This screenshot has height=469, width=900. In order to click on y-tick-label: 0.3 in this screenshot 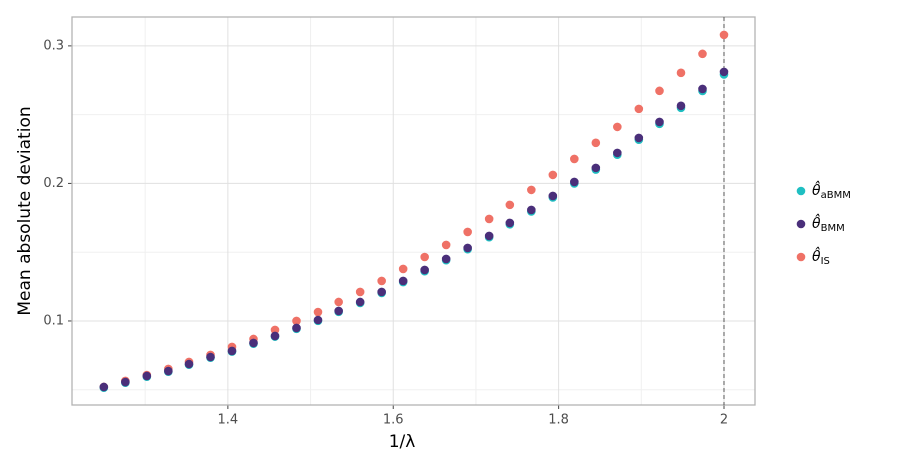, I will do `click(53, 45)`.